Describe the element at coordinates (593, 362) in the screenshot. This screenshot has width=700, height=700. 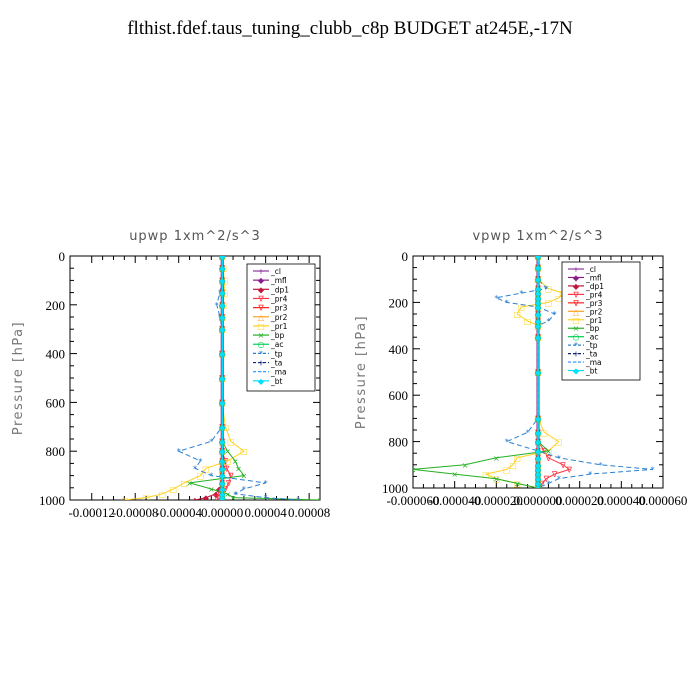
I see `legend-label: _ma` at that location.